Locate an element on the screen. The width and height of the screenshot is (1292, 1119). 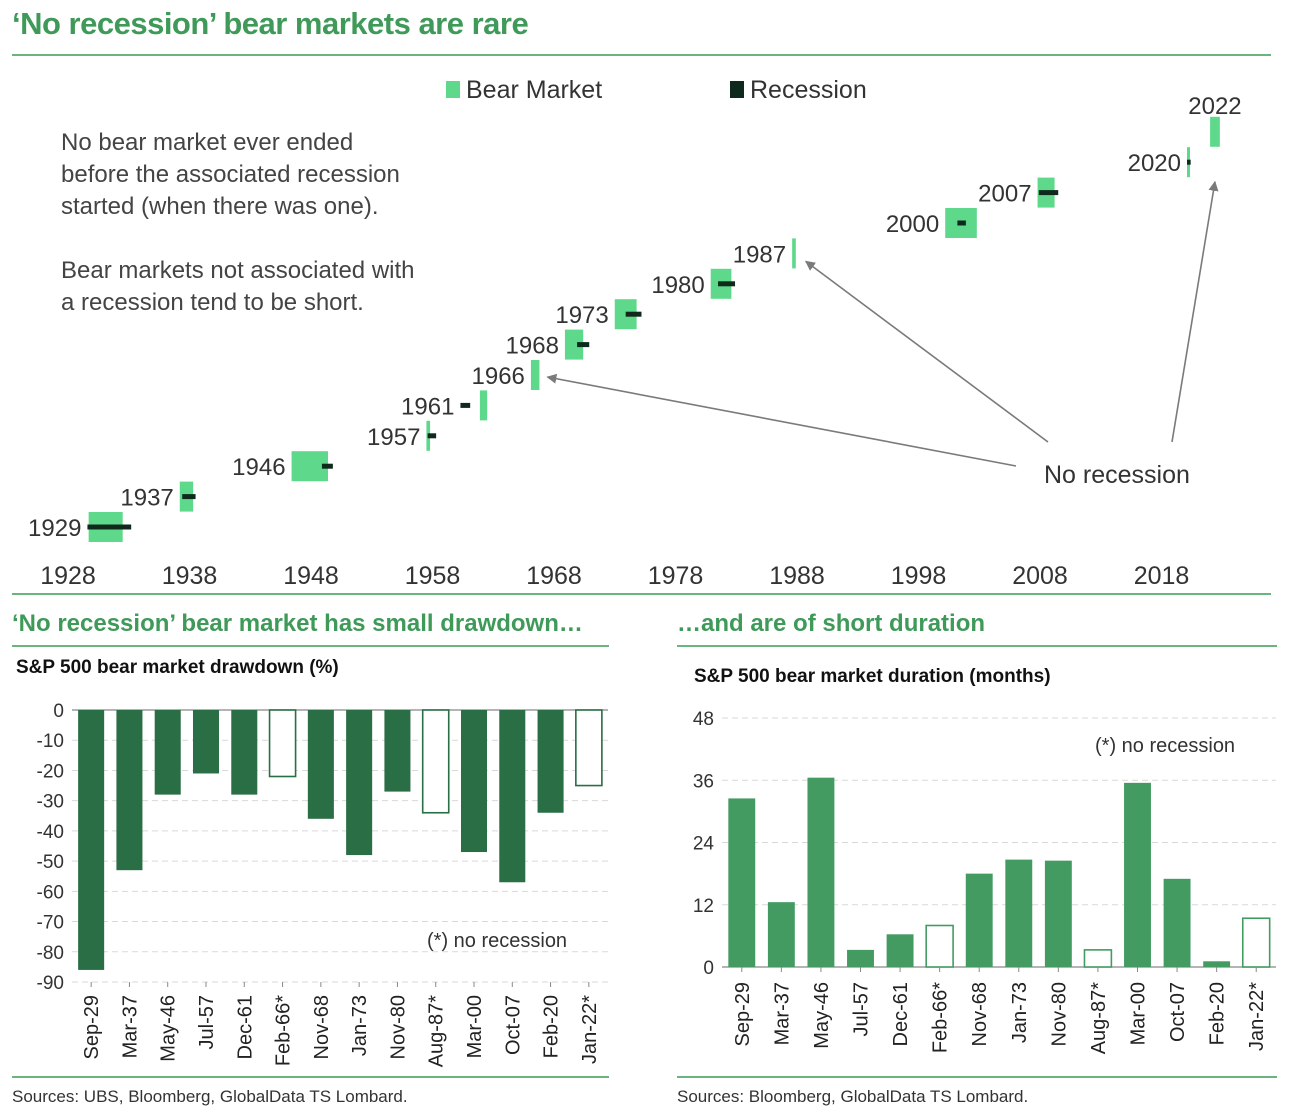
episode-label: 1968 is located at coordinates (532, 346).